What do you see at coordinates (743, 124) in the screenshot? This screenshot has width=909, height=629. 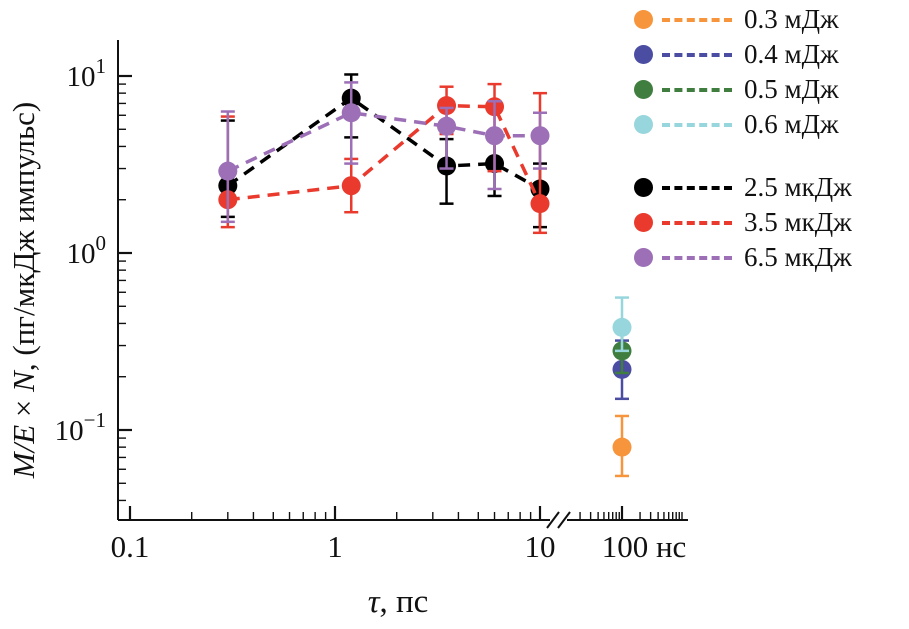 I see `legend-item-0.6 мДж: 0.6 мДж` at bounding box center [743, 124].